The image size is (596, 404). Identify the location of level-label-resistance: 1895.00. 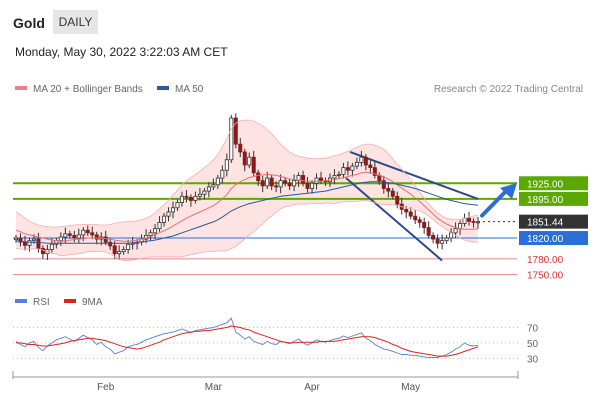
(553, 198).